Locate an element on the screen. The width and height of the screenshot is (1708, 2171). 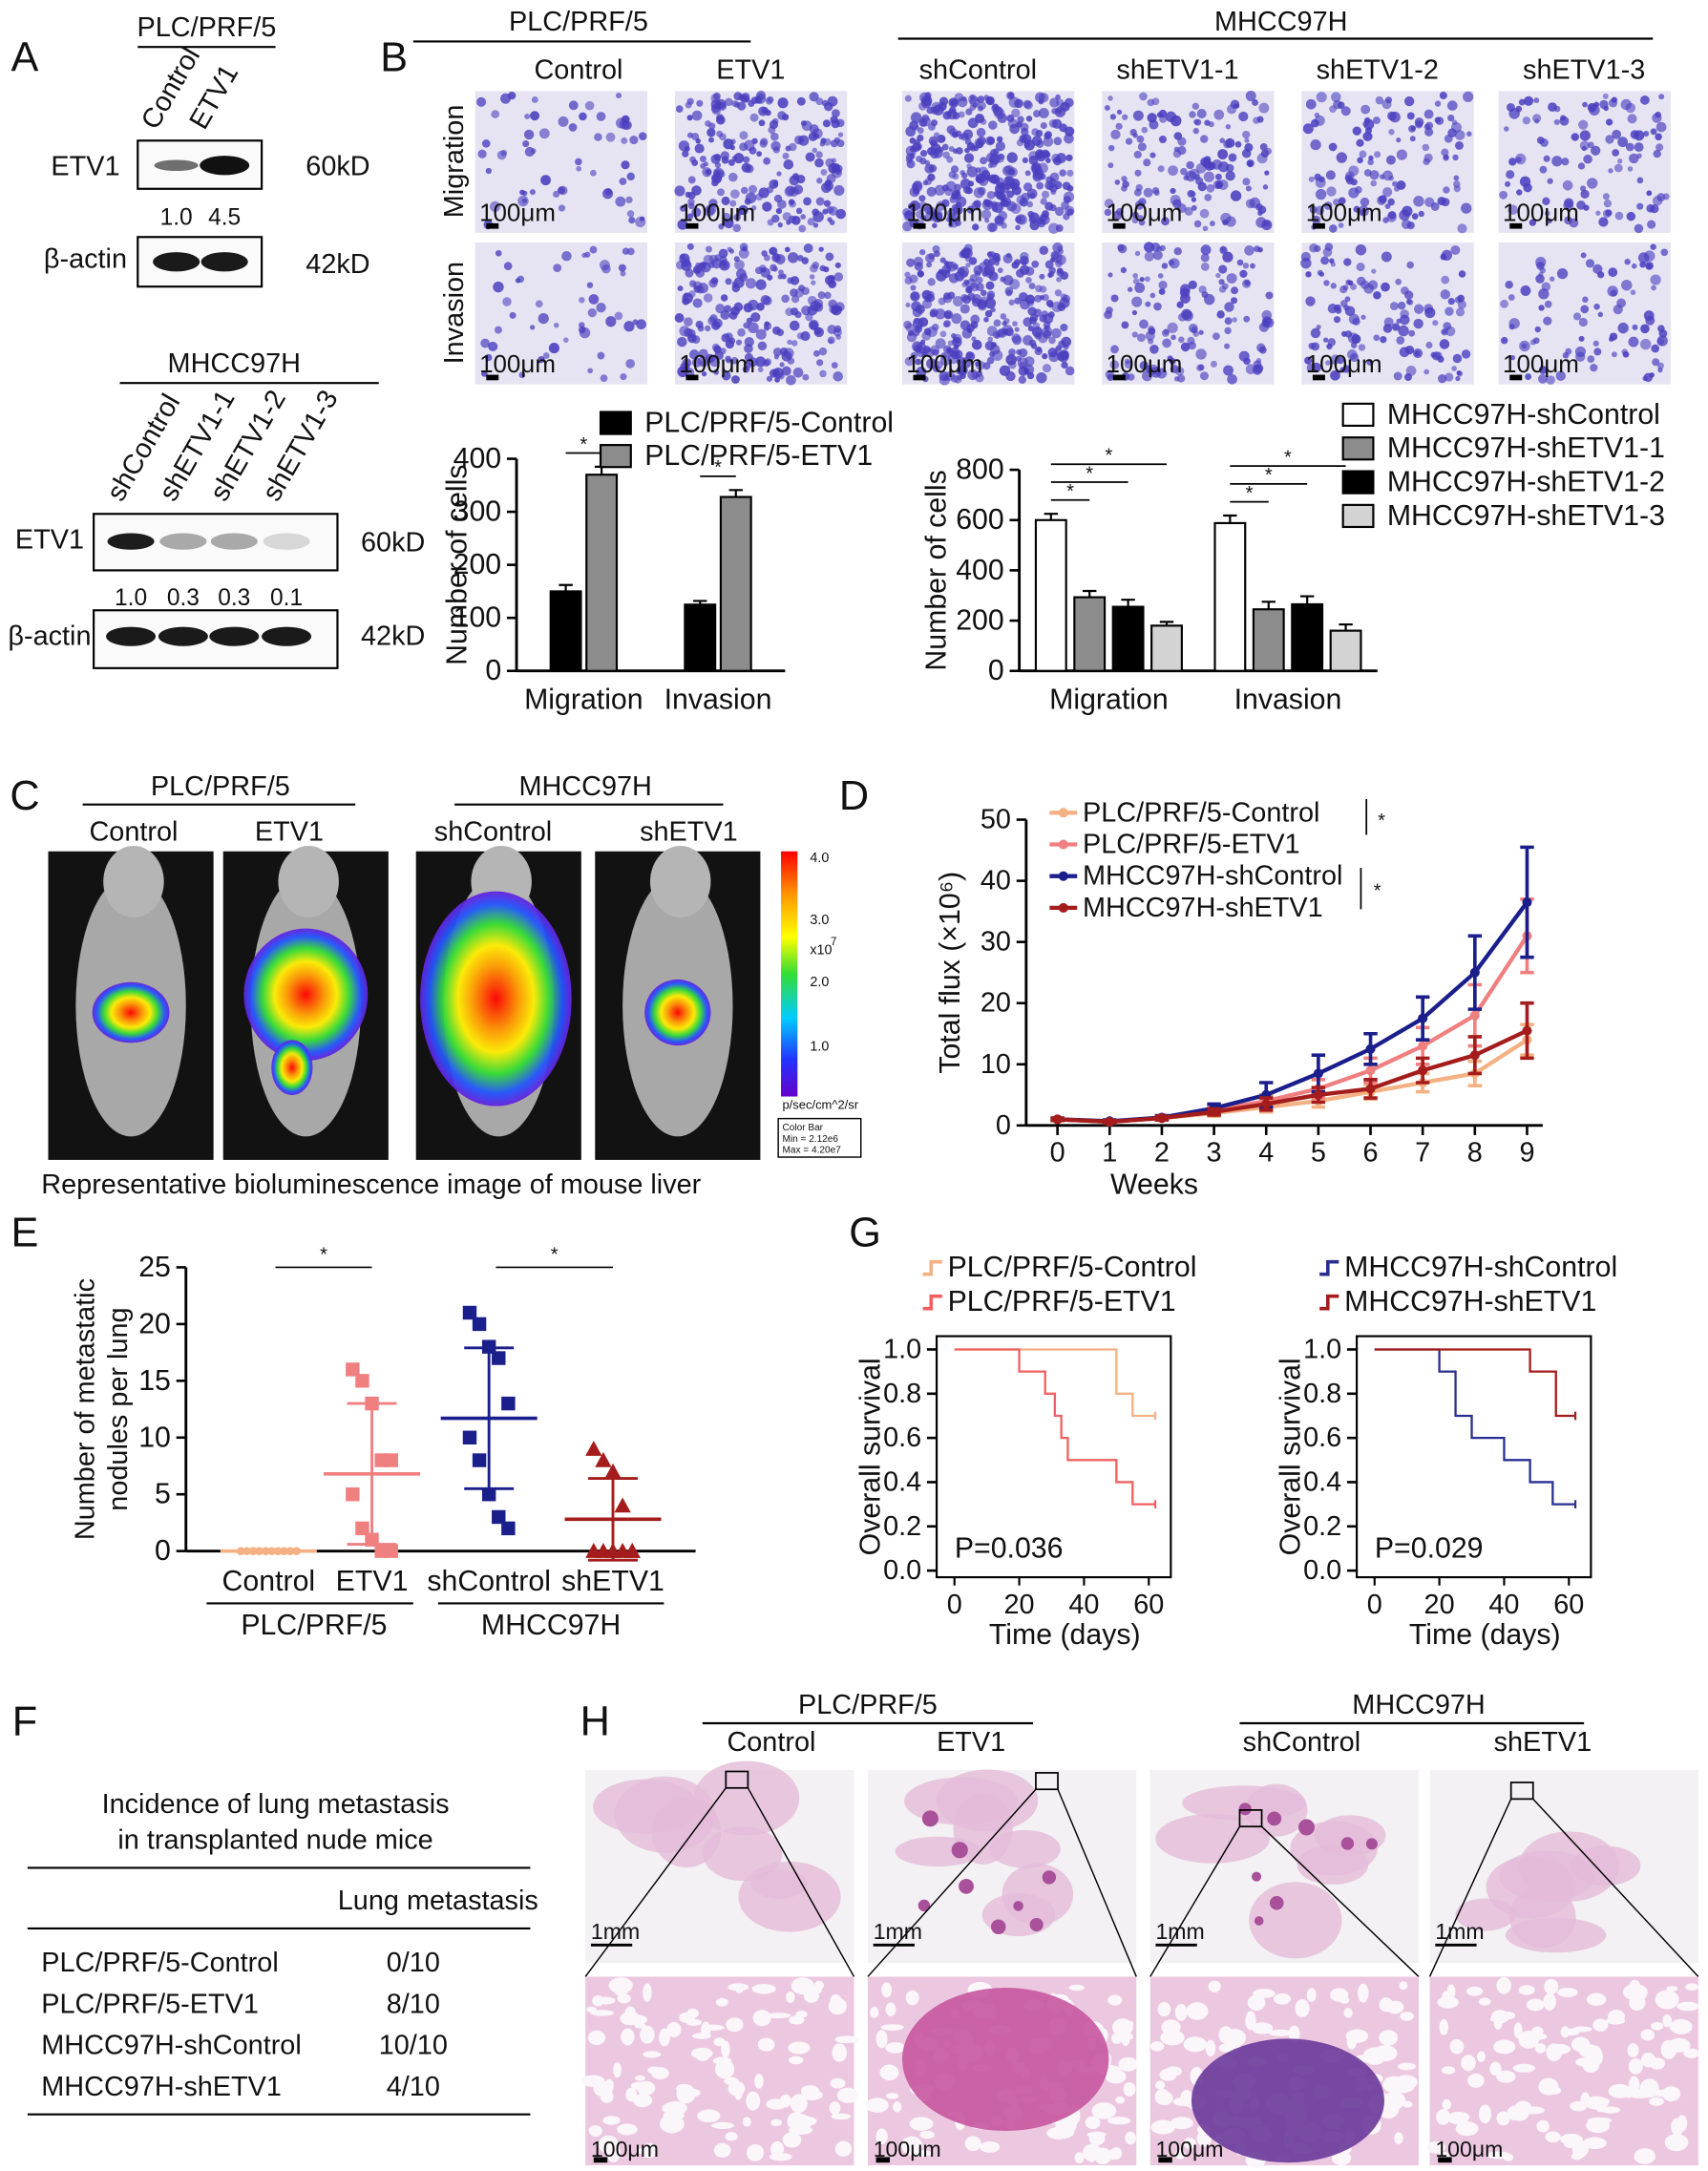
lung-lobe is located at coordinates (747, 1798).